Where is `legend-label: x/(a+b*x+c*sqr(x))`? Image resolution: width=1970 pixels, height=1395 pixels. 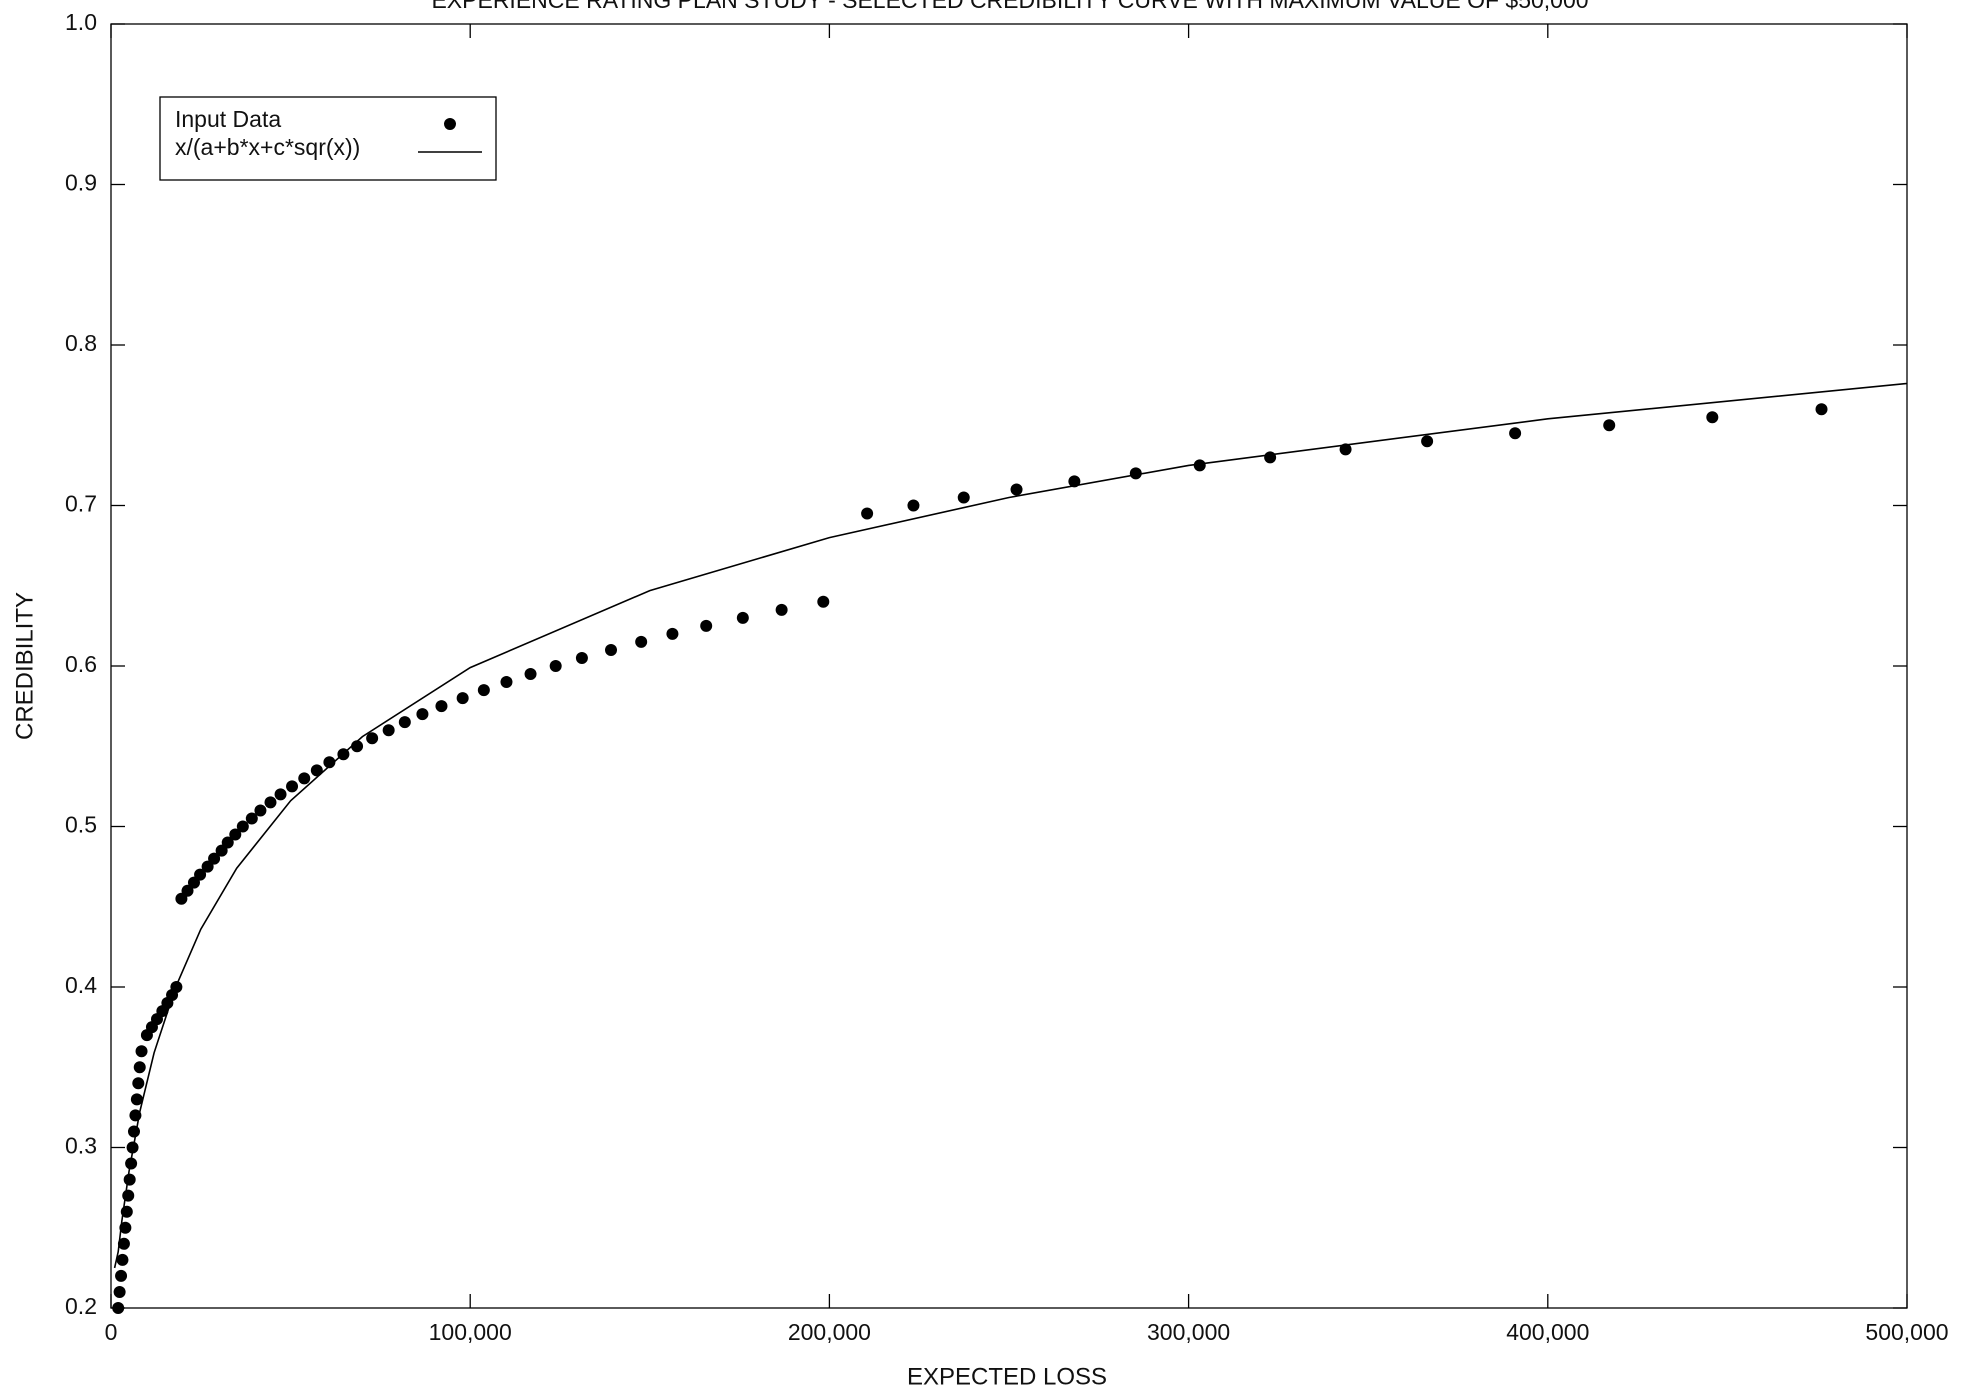
legend-label: x/(a+b*x+c*sqr(x)) is located at coordinates (267, 147).